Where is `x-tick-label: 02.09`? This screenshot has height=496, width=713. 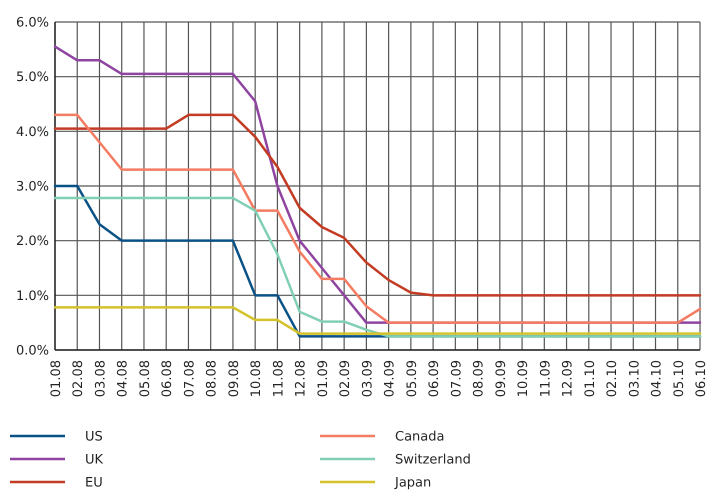 x-tick-label: 02.09 is located at coordinates (346, 379).